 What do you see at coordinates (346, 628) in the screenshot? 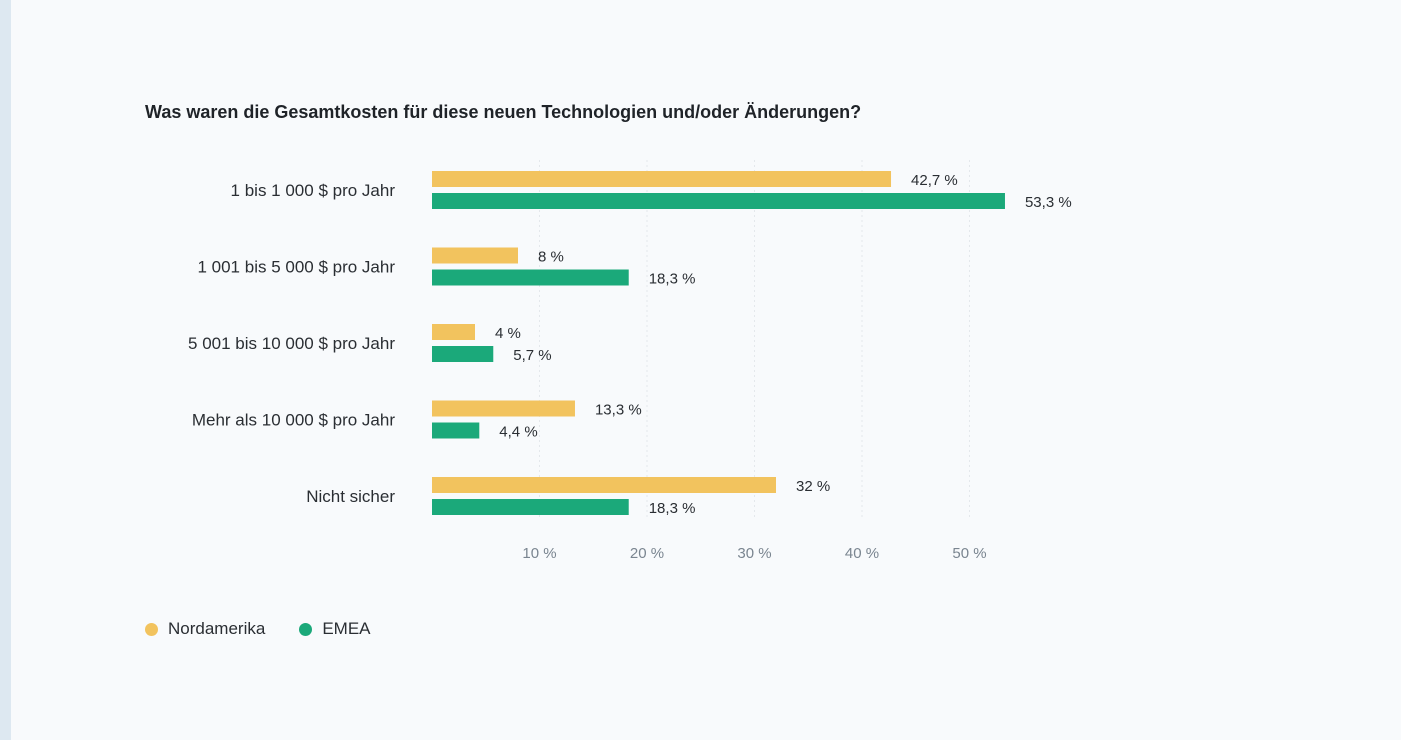
I see `legend-label: EMEA` at bounding box center [346, 628].